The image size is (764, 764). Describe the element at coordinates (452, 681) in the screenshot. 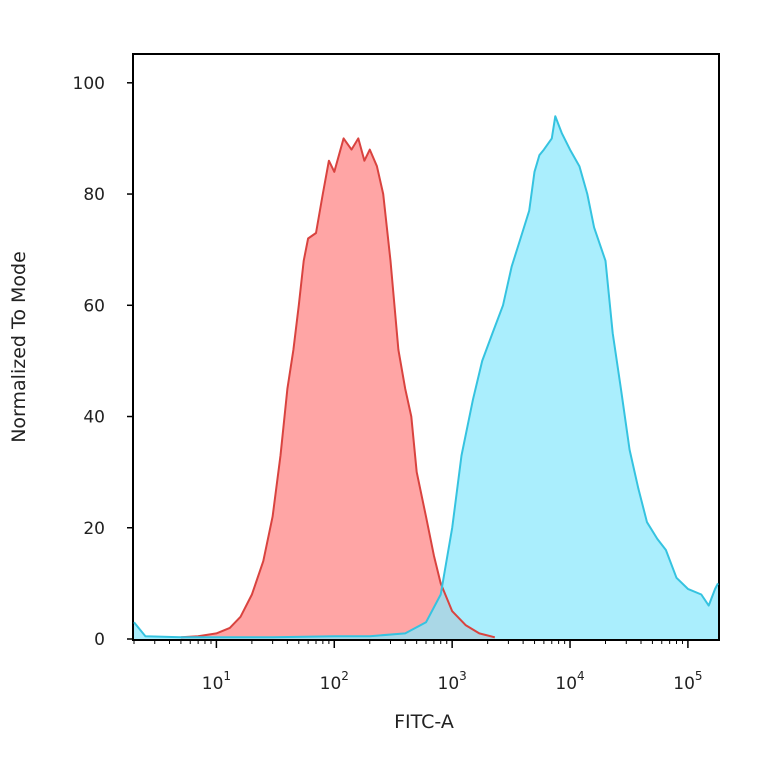

I see `x-tick-label: 10³` at that location.